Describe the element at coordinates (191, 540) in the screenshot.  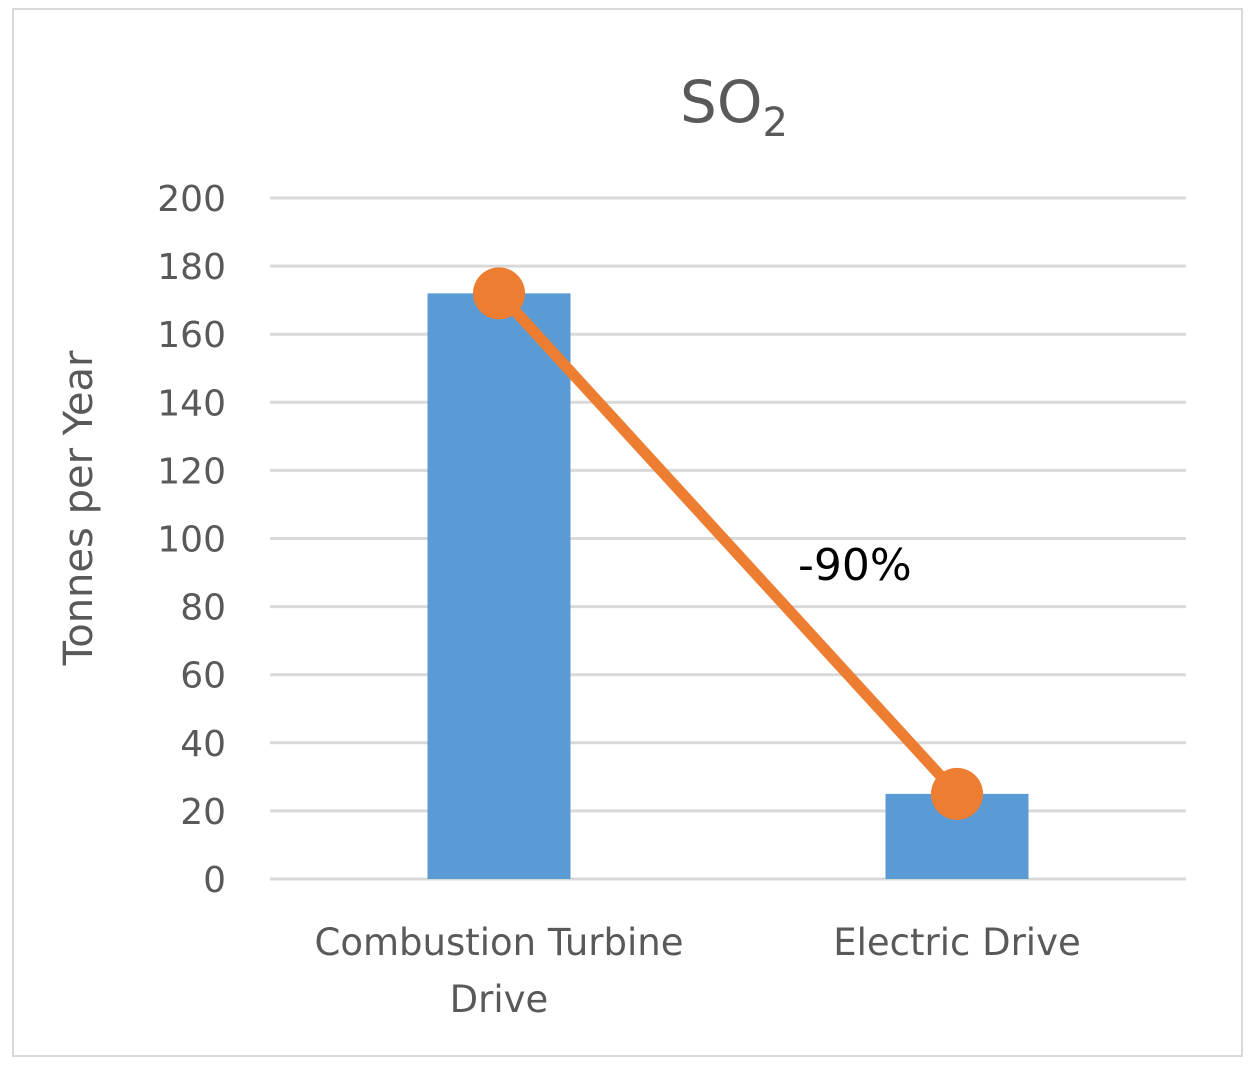
I see `y-tick-label: 100` at that location.